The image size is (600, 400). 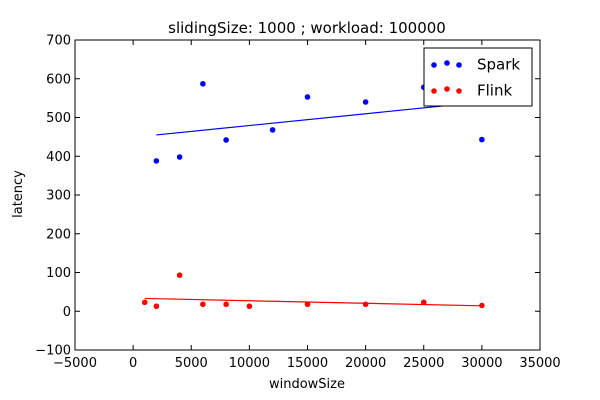 What do you see at coordinates (53, 351) in the screenshot?
I see `y-tick-label: −100` at bounding box center [53, 351].